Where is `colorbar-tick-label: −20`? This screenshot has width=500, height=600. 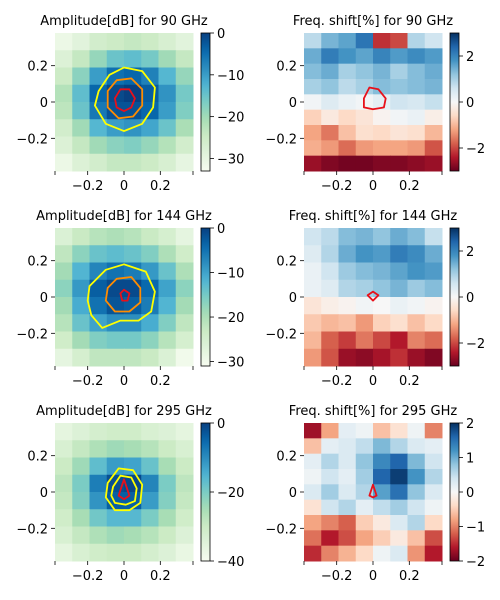 colorbar-tick-label: −20 is located at coordinates (230, 493).